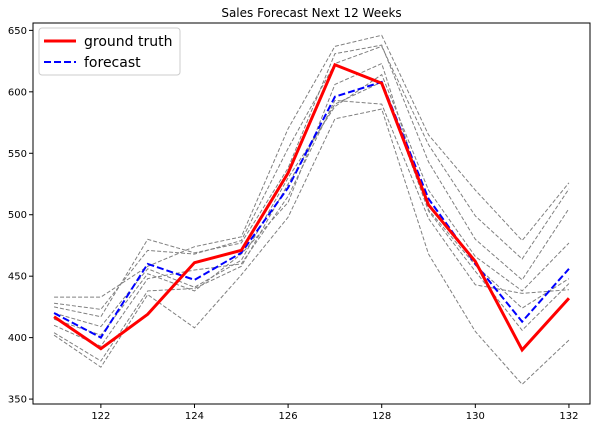  I want to click on x-tick-label: 126, so click(288, 416).